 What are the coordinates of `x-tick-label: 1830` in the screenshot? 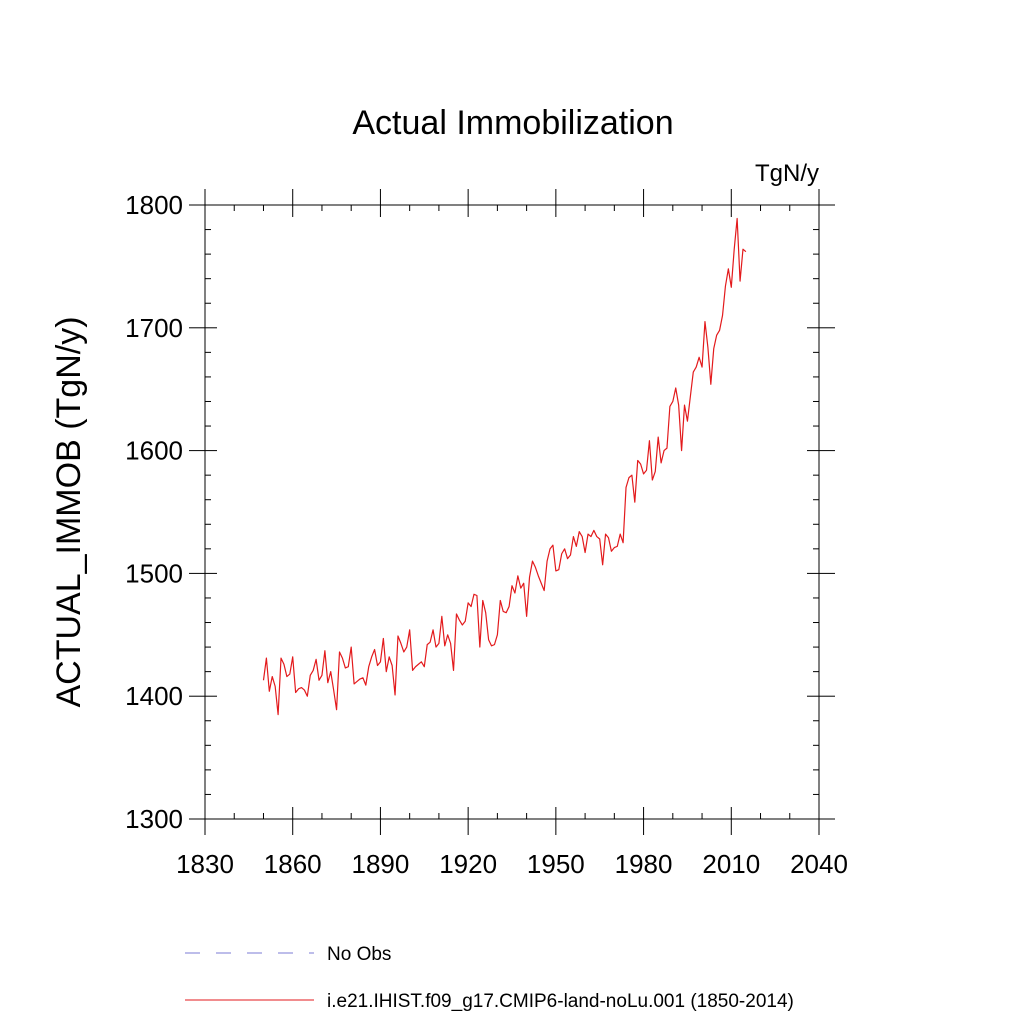 It's located at (205, 864).